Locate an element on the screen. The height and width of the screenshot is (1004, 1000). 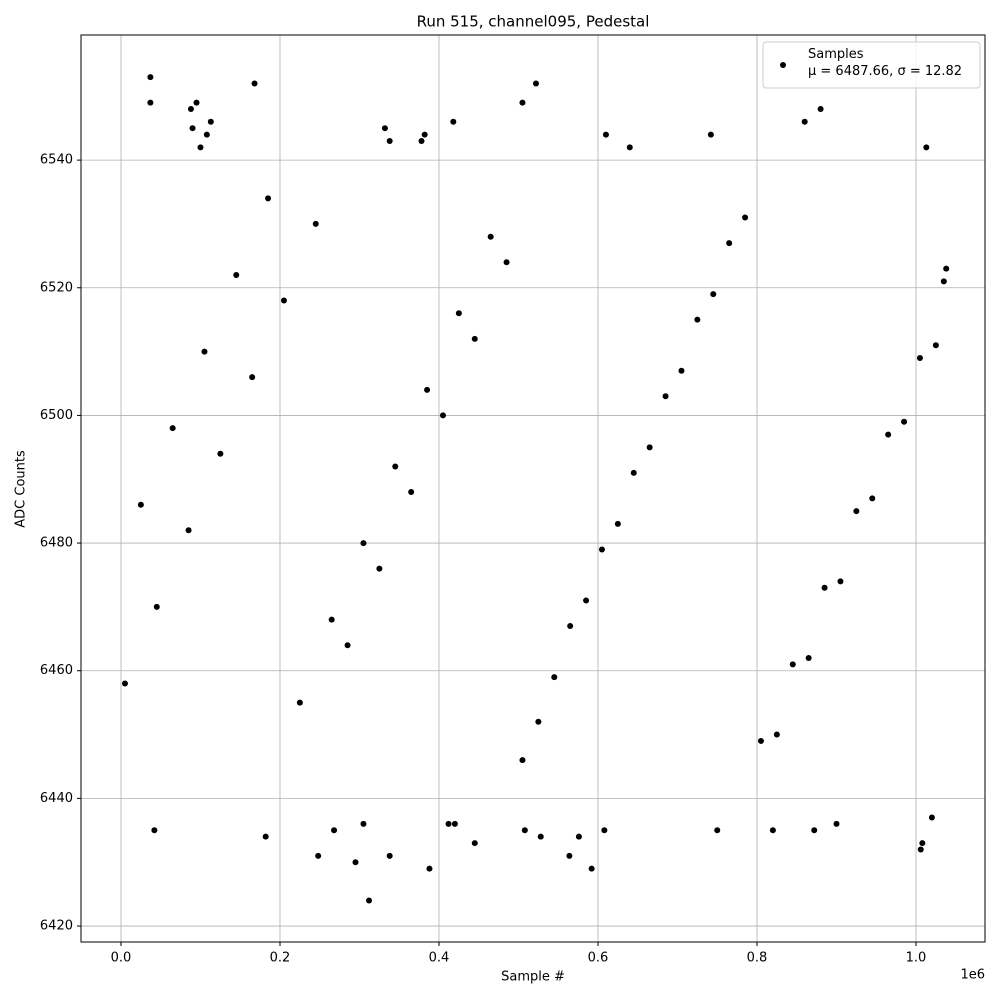
y-tick-label: 6520 is located at coordinates (56, 287).